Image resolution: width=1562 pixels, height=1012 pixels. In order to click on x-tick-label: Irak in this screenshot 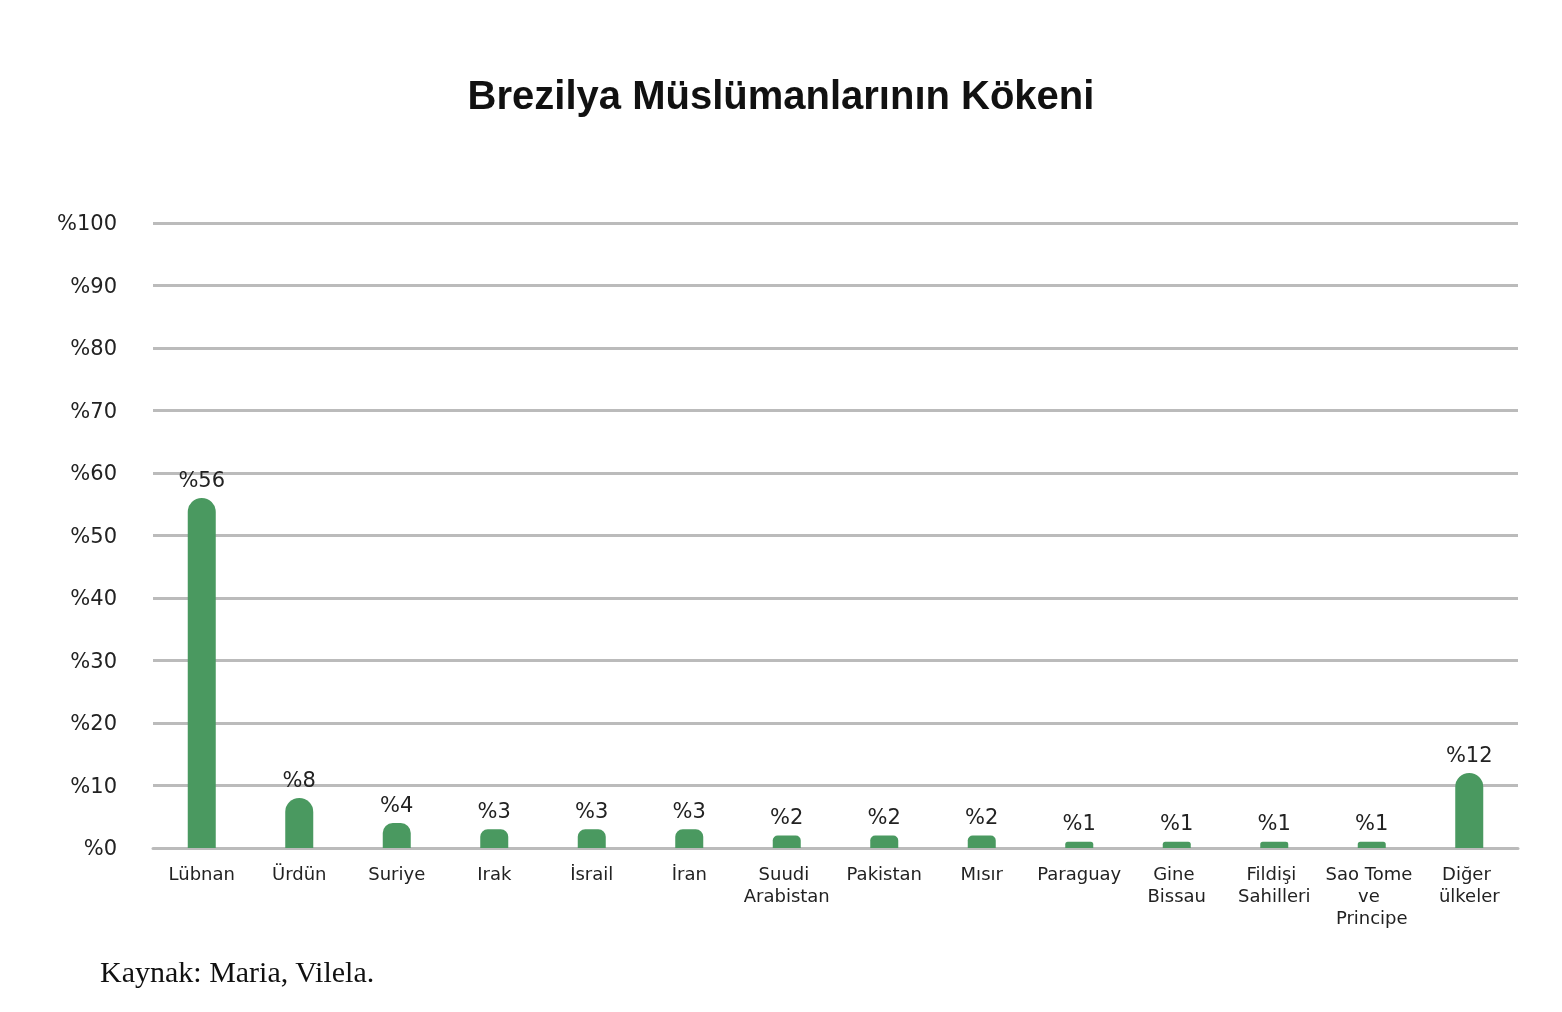, I will do `click(494, 873)`.